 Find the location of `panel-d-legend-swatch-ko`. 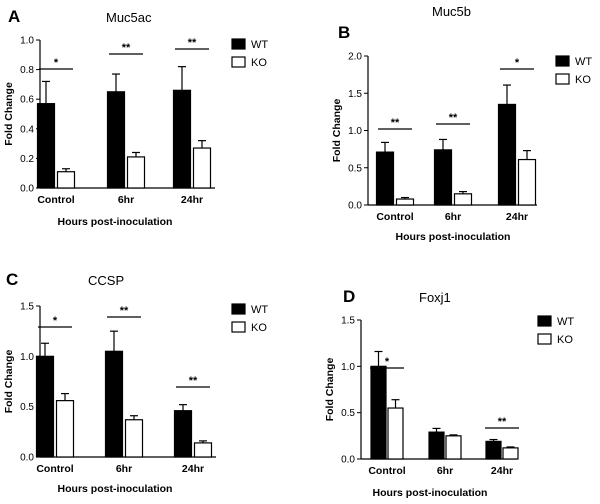

panel-d-legend-swatch-ko is located at coordinates (544, 339).